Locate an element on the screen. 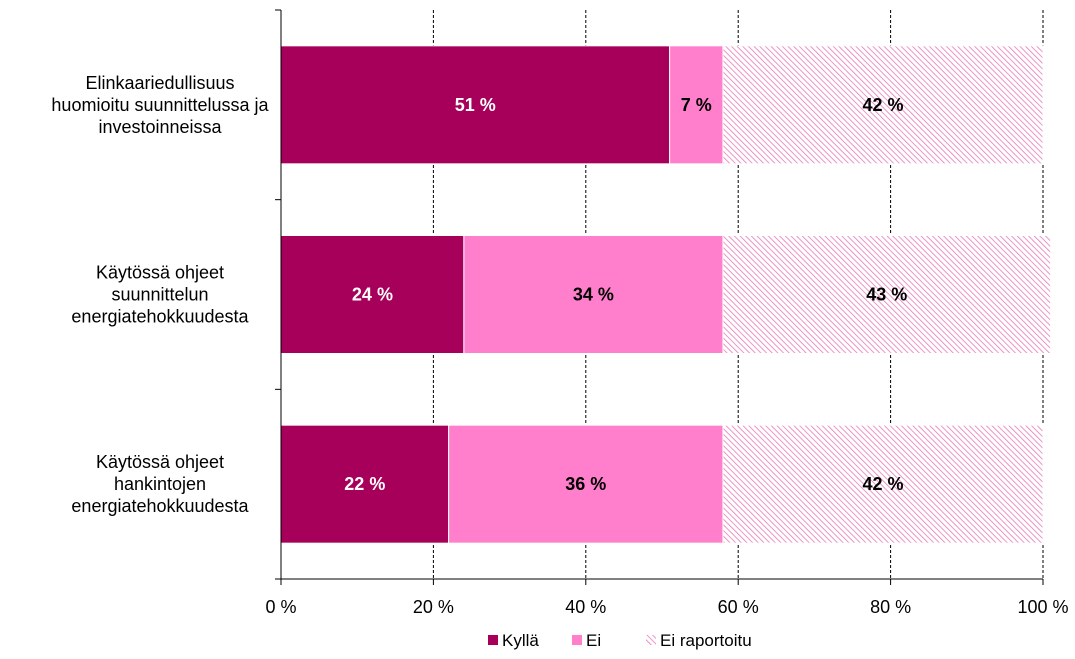  data-label: 36 % is located at coordinates (585, 484).